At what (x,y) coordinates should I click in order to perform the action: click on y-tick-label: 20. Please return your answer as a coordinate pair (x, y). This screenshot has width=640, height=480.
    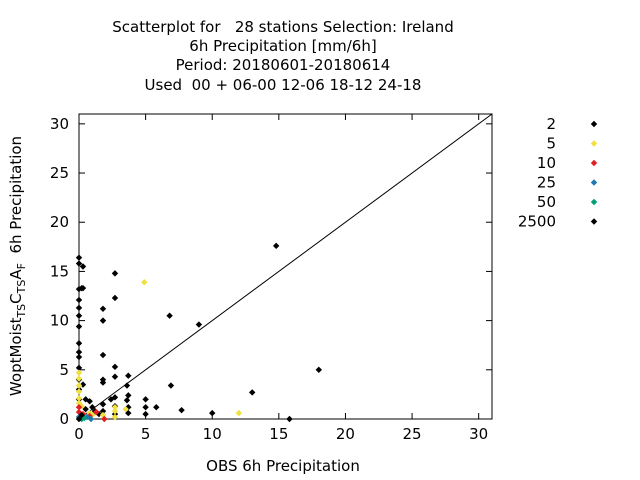
    Looking at the image, I should click on (59, 222).